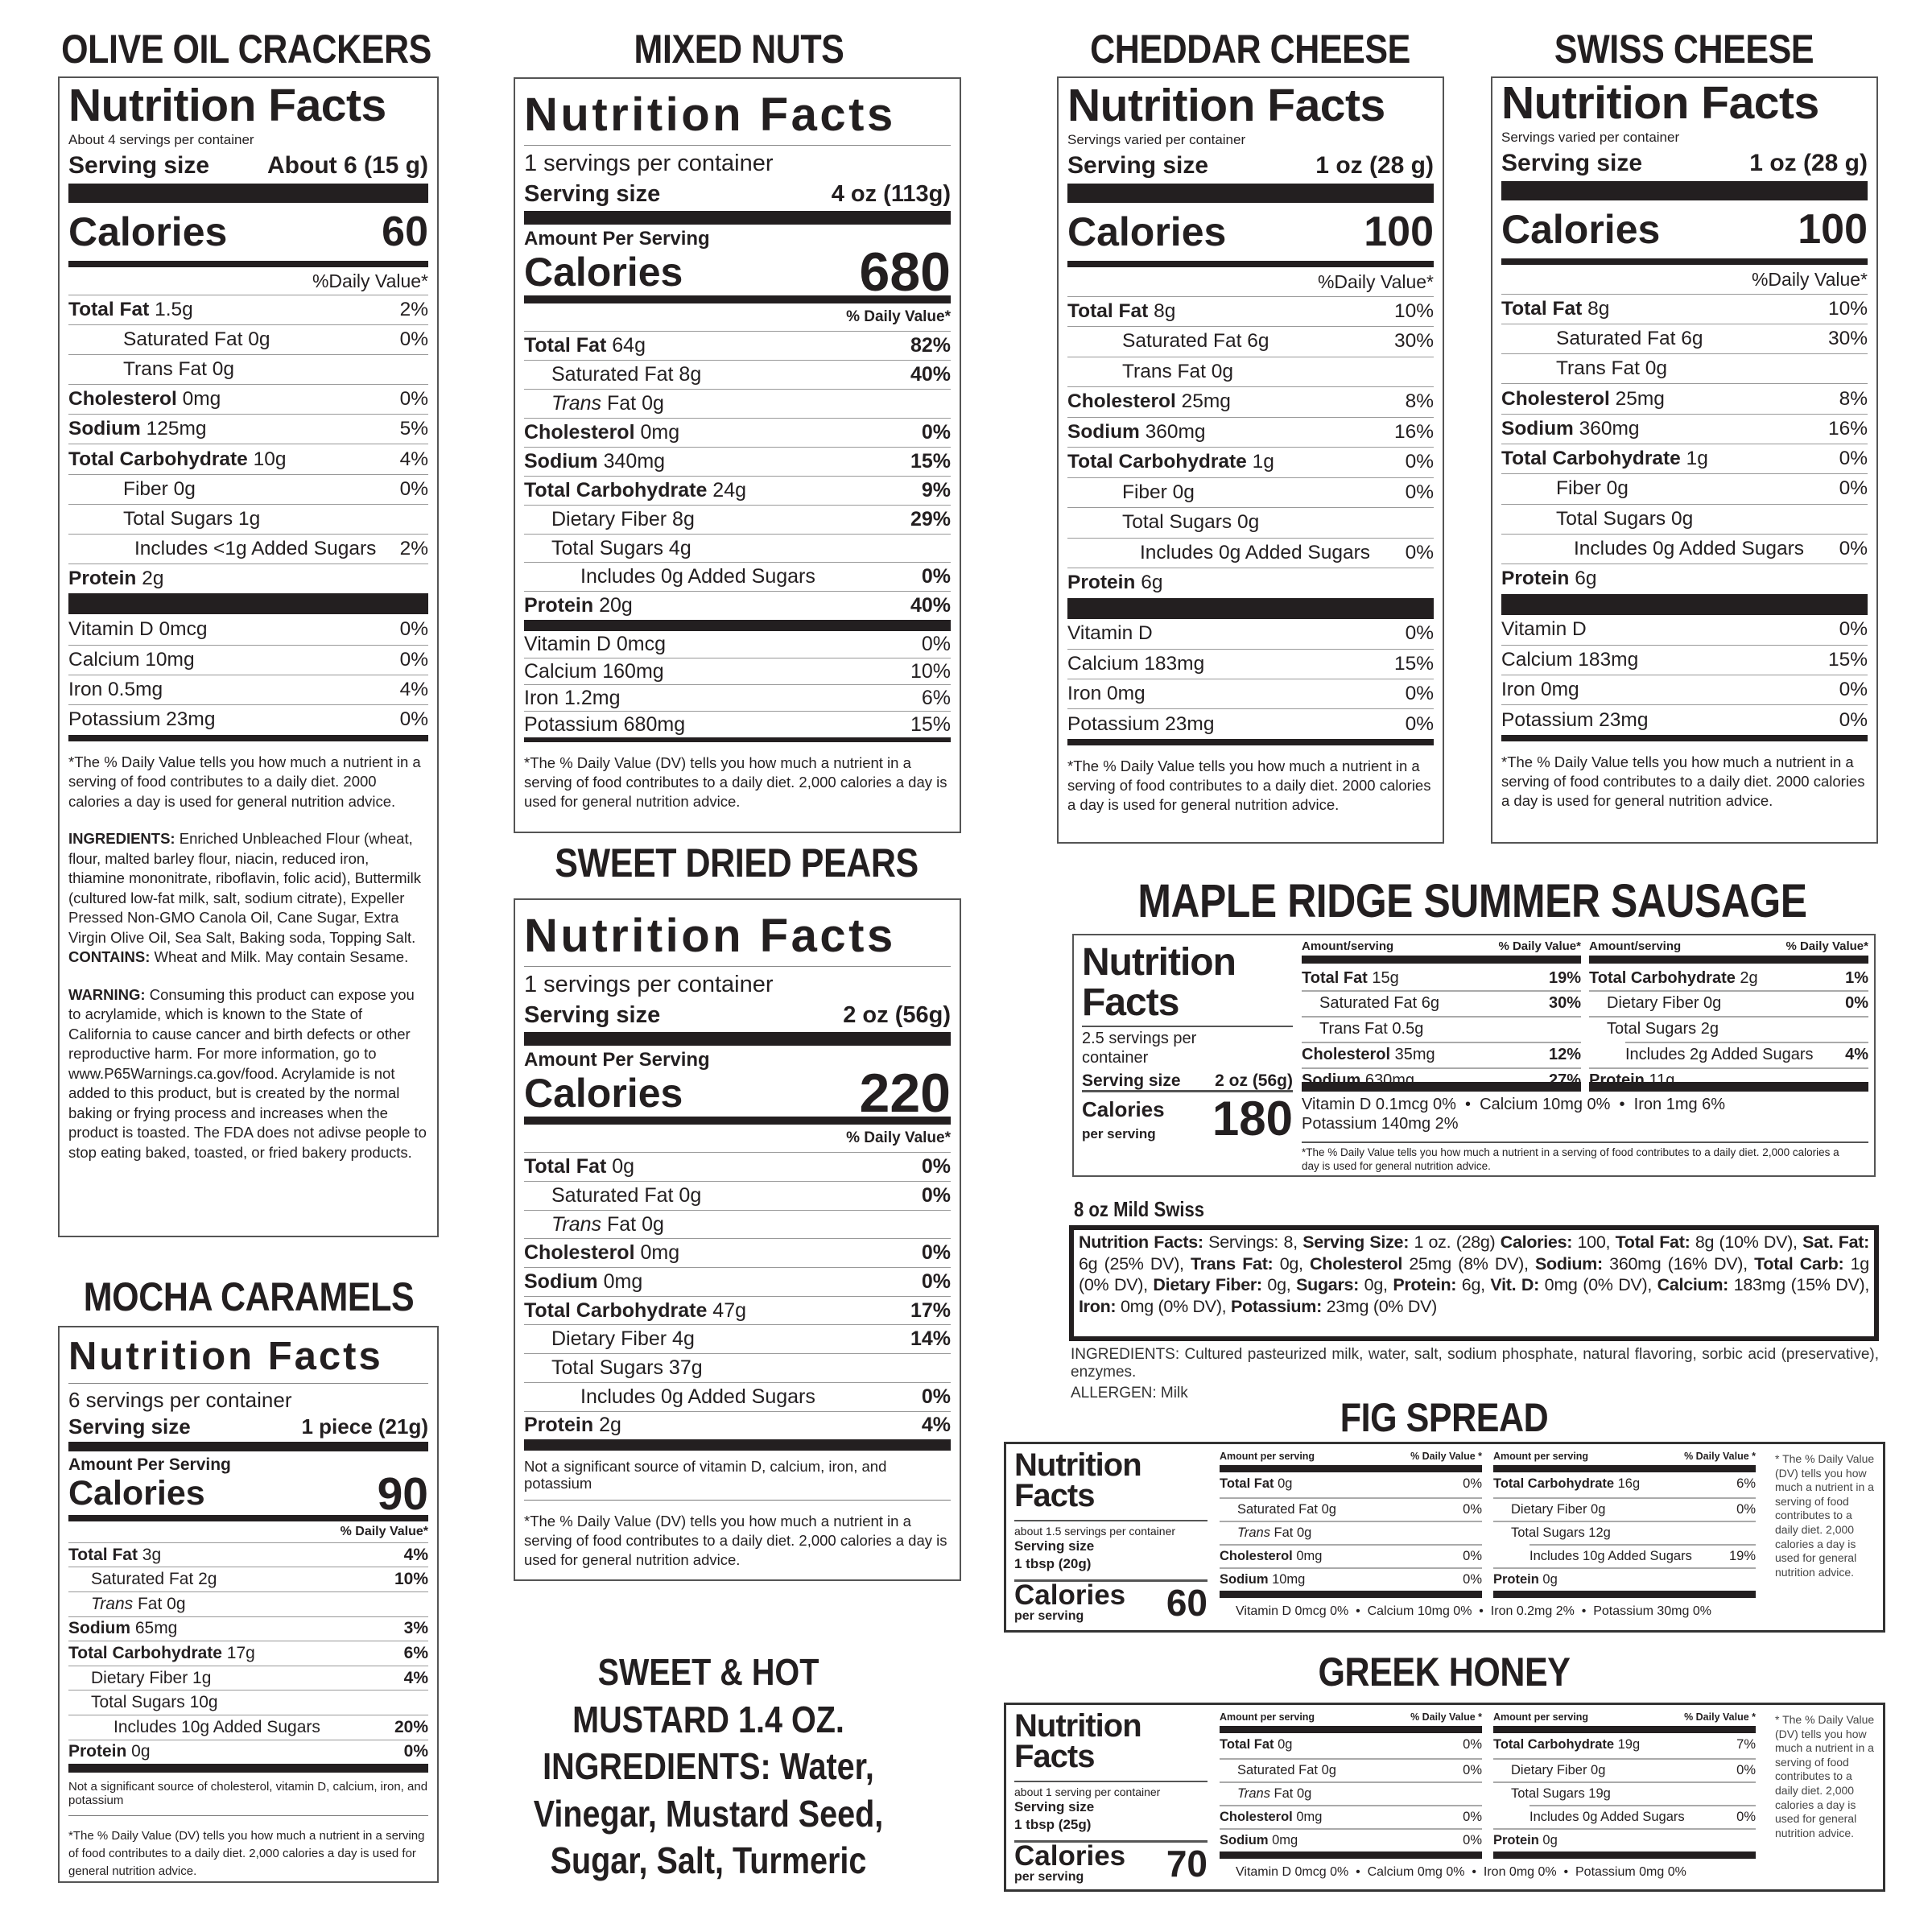 The width and height of the screenshot is (1932, 1932). Describe the element at coordinates (1566, 1484) in the screenshot. I see `nutrient-label: Total Carbohydrate 16g` at that location.